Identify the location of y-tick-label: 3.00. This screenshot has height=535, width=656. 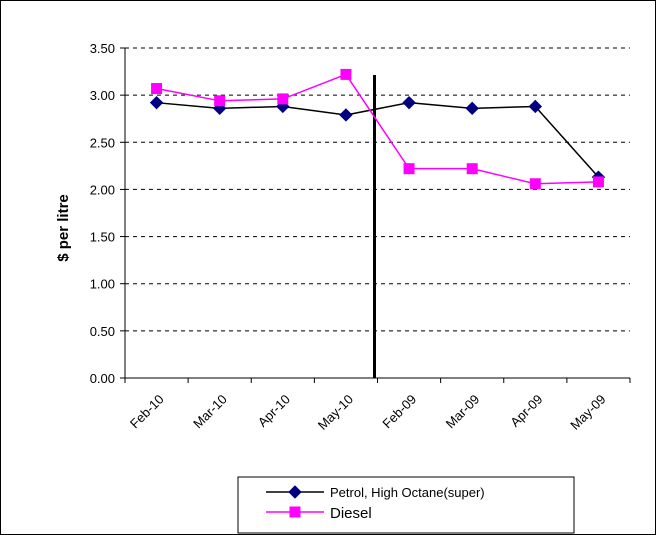
(102, 95).